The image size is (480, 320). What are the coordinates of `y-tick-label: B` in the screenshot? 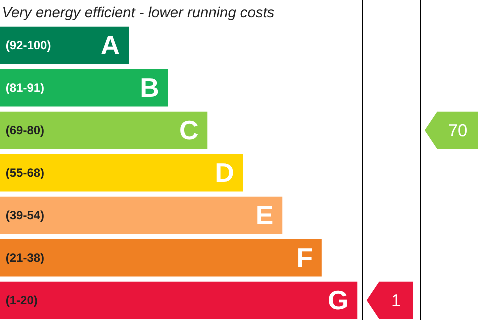 It's located at (150, 88).